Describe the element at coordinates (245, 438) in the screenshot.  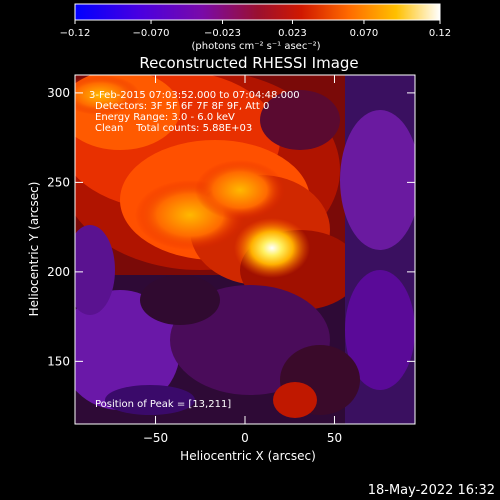
I see `x-tick-label: 0` at that location.